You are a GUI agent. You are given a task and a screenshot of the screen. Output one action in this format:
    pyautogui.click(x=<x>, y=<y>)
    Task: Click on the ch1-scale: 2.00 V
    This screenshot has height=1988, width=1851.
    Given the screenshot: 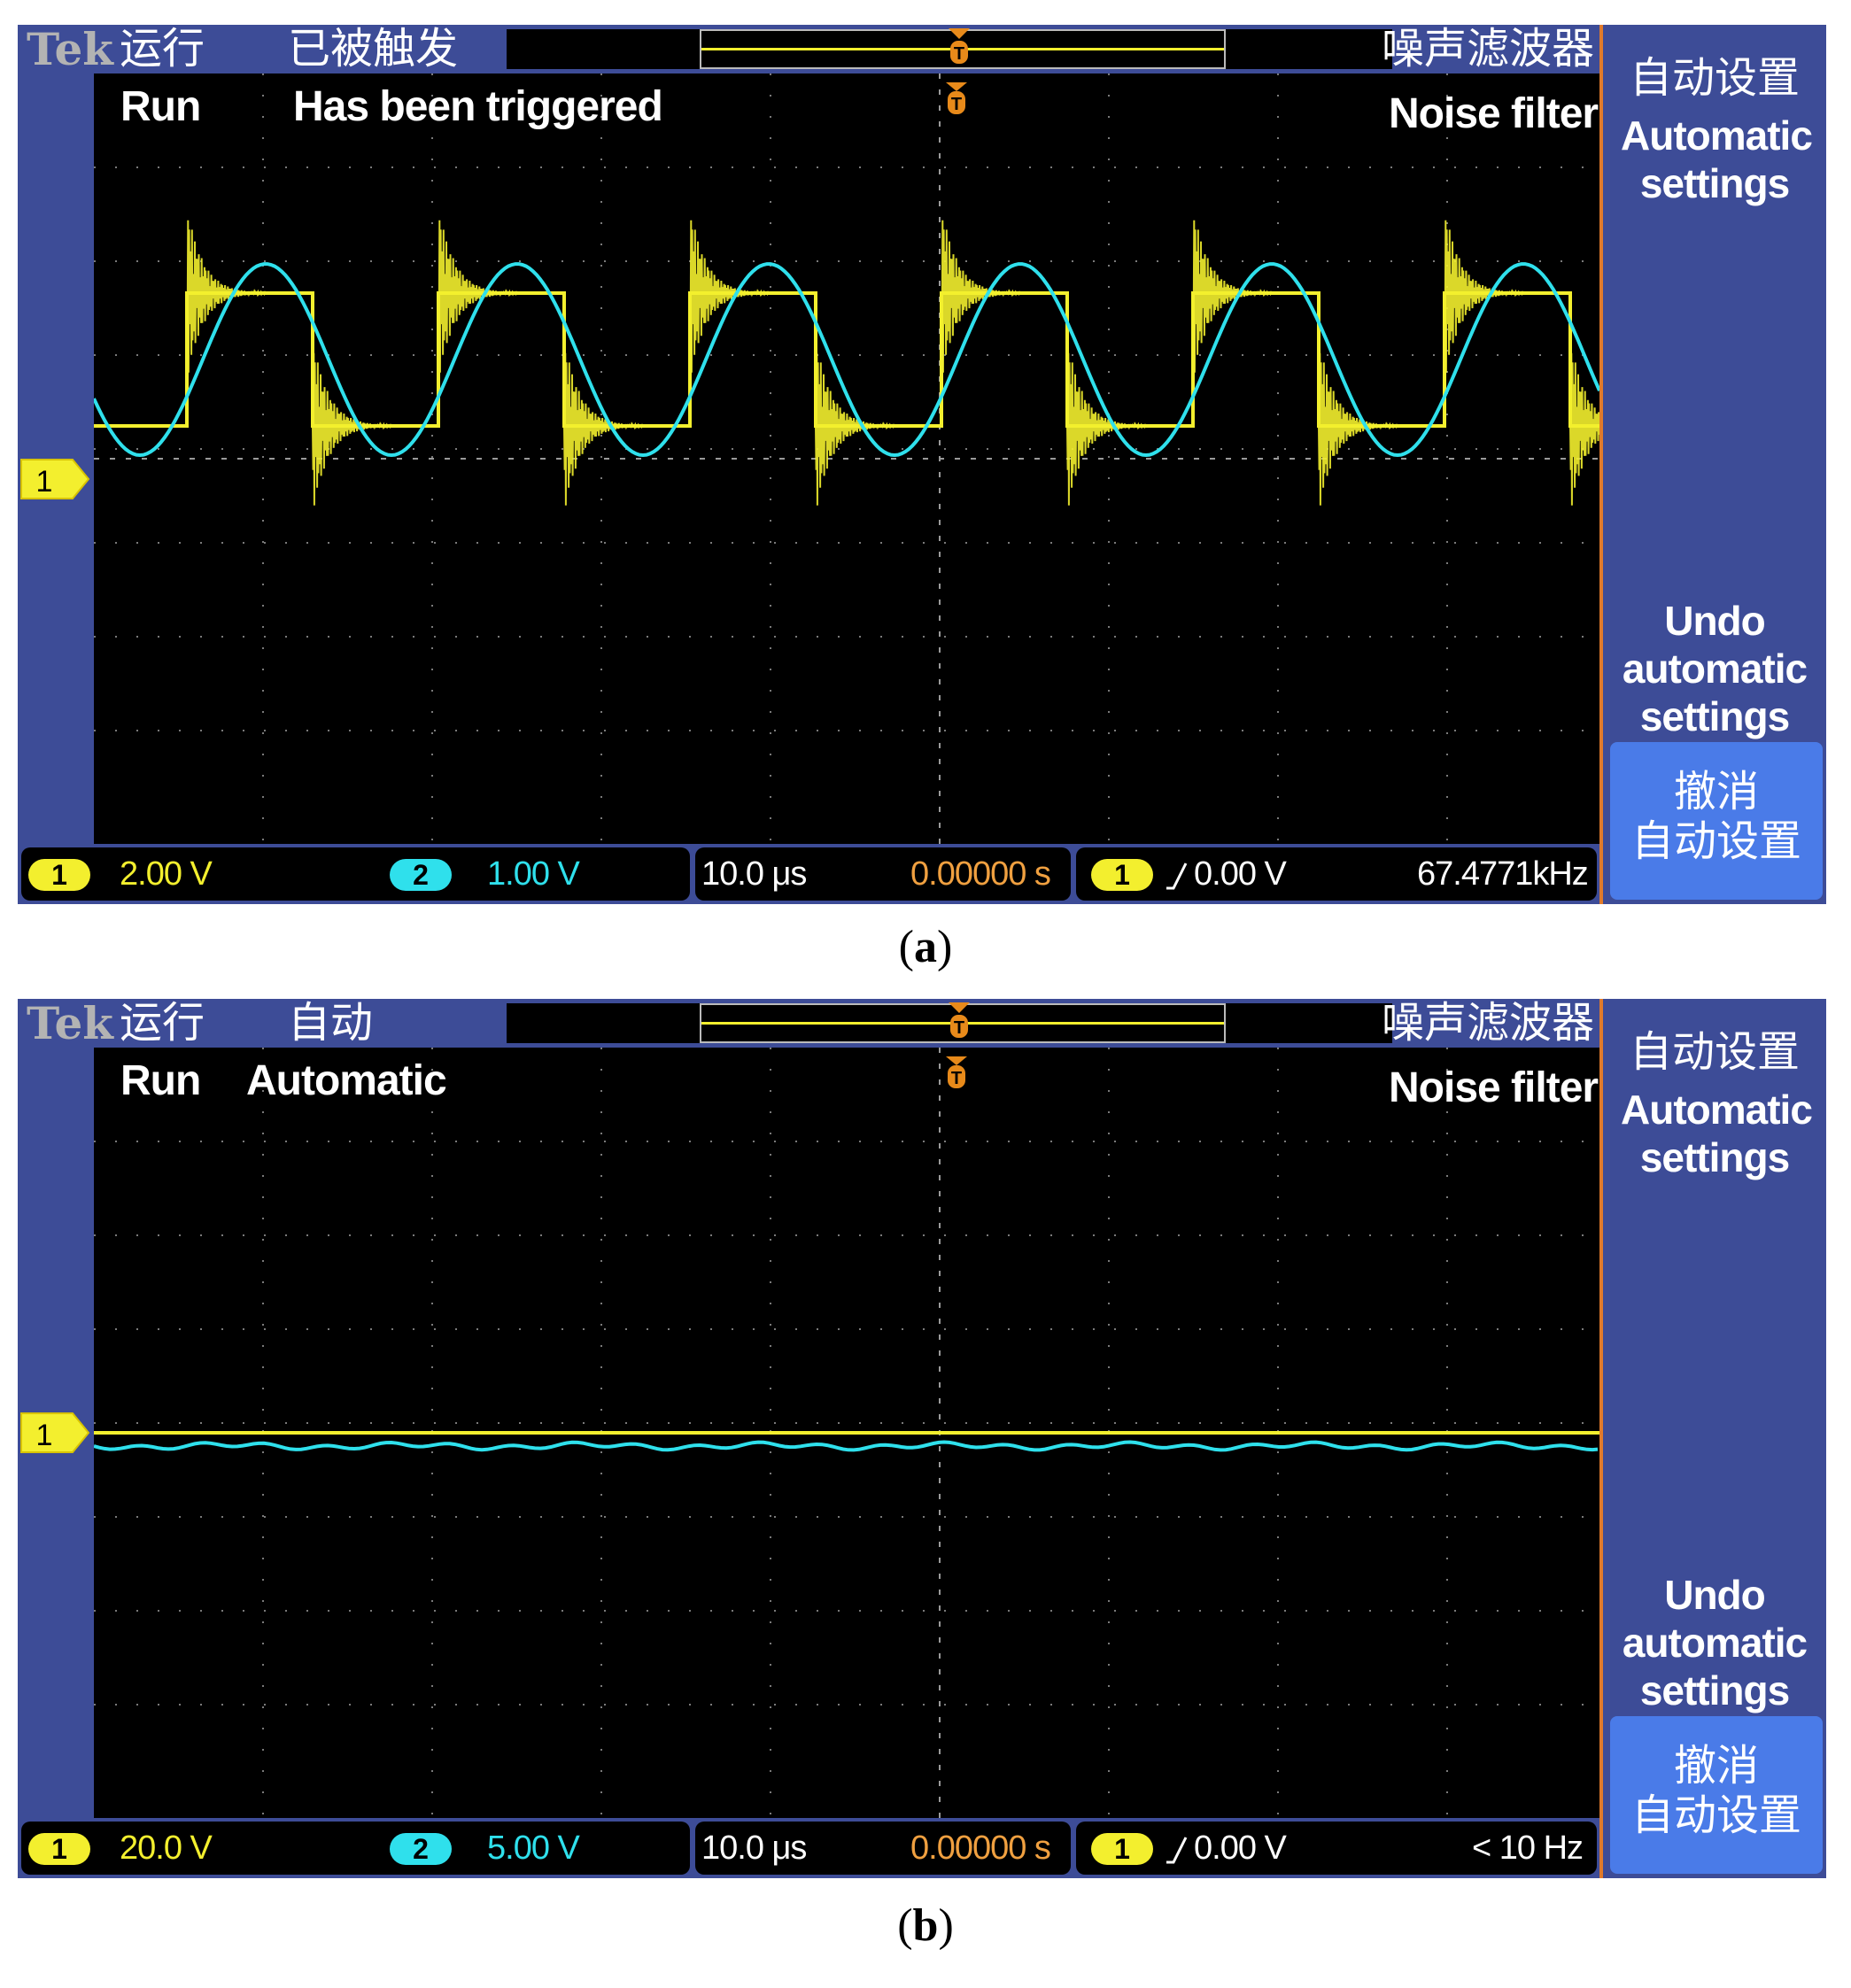 What is the action you would take?
    pyautogui.click(x=166, y=874)
    